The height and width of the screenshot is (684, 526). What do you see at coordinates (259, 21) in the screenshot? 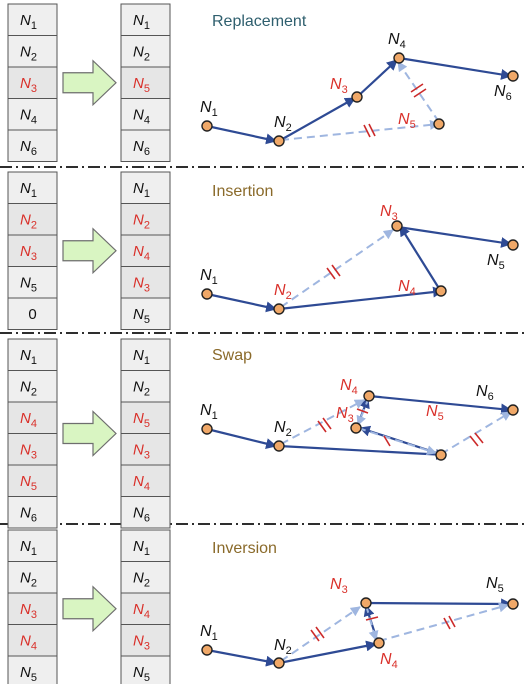
I see `title-replacement: Replacement` at bounding box center [259, 21].